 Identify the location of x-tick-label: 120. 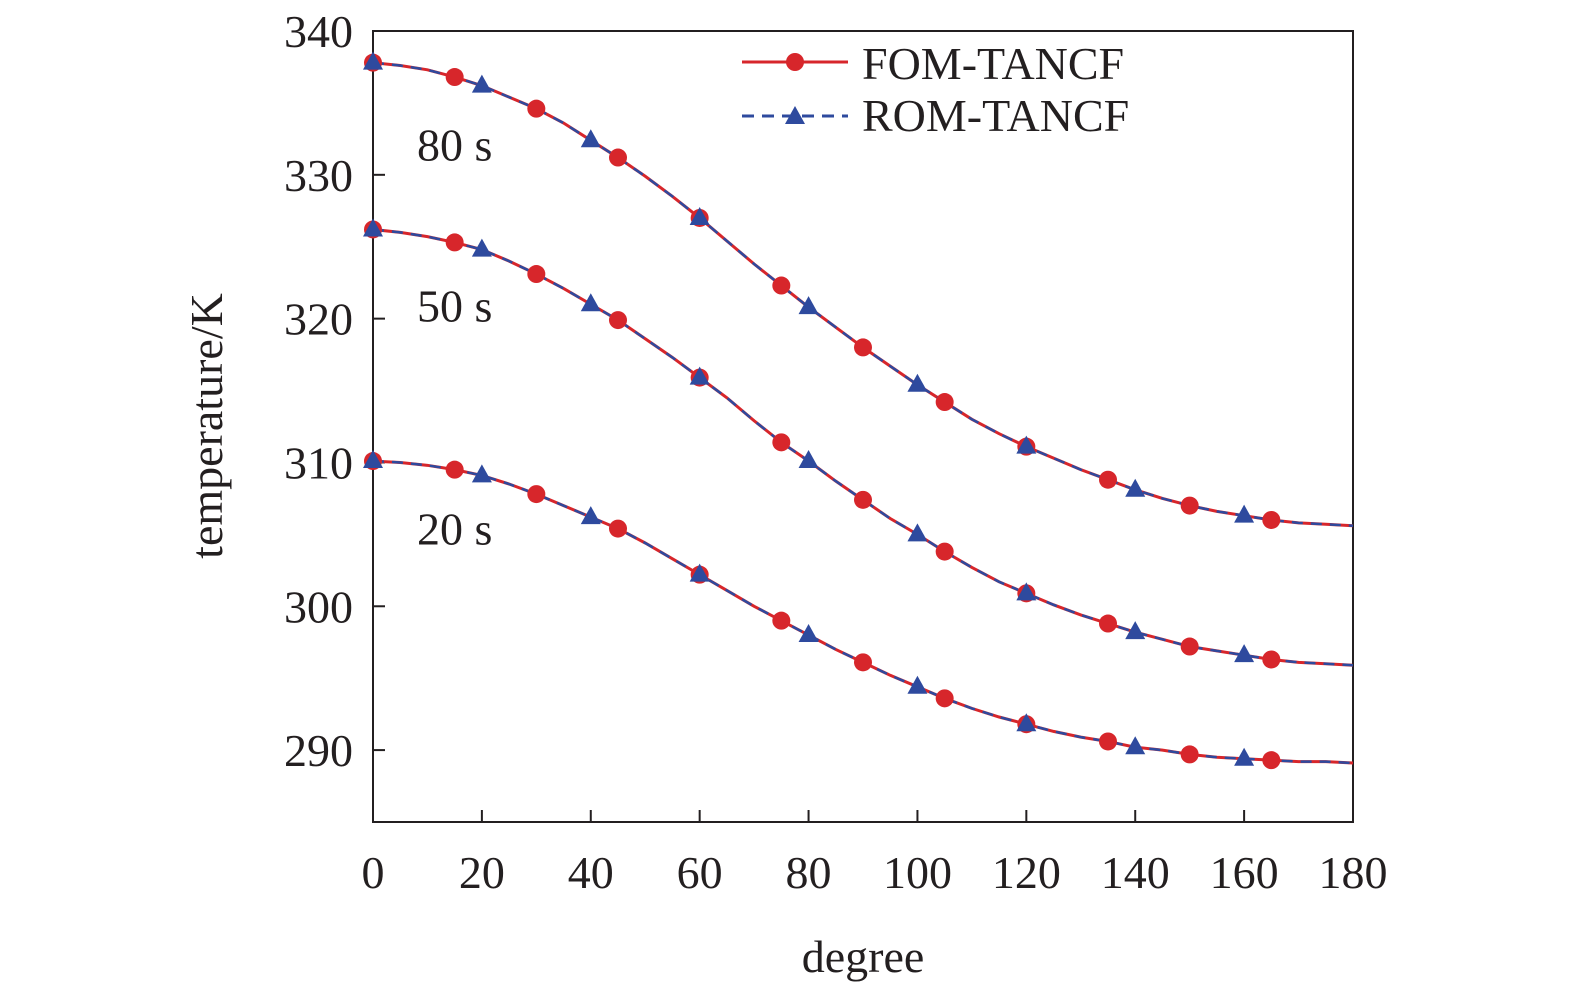
(1026, 872).